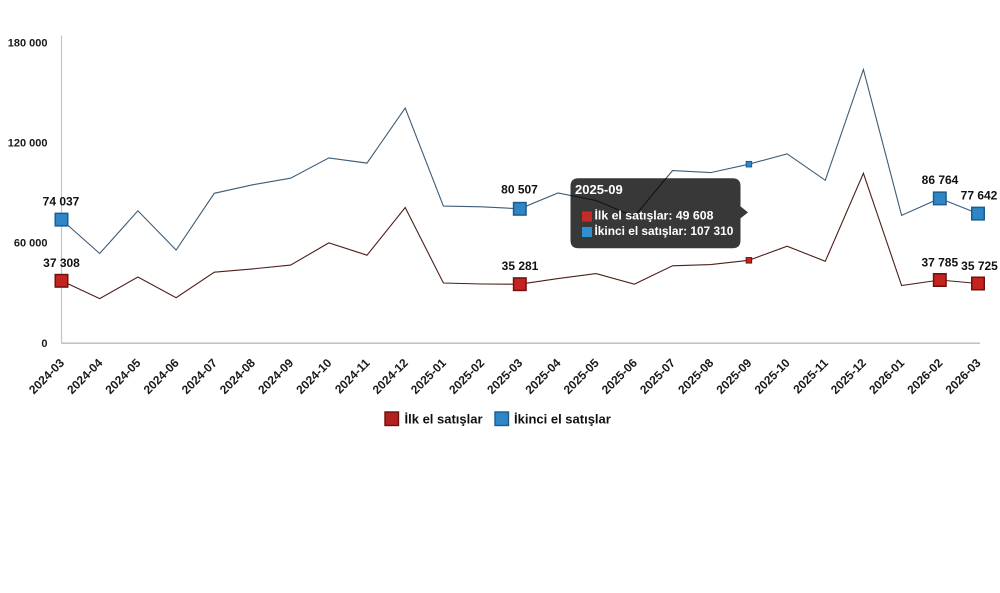 The width and height of the screenshot is (1000, 593). What do you see at coordinates (979, 266) in the screenshot?
I see `svg-text: 35 725` at bounding box center [979, 266].